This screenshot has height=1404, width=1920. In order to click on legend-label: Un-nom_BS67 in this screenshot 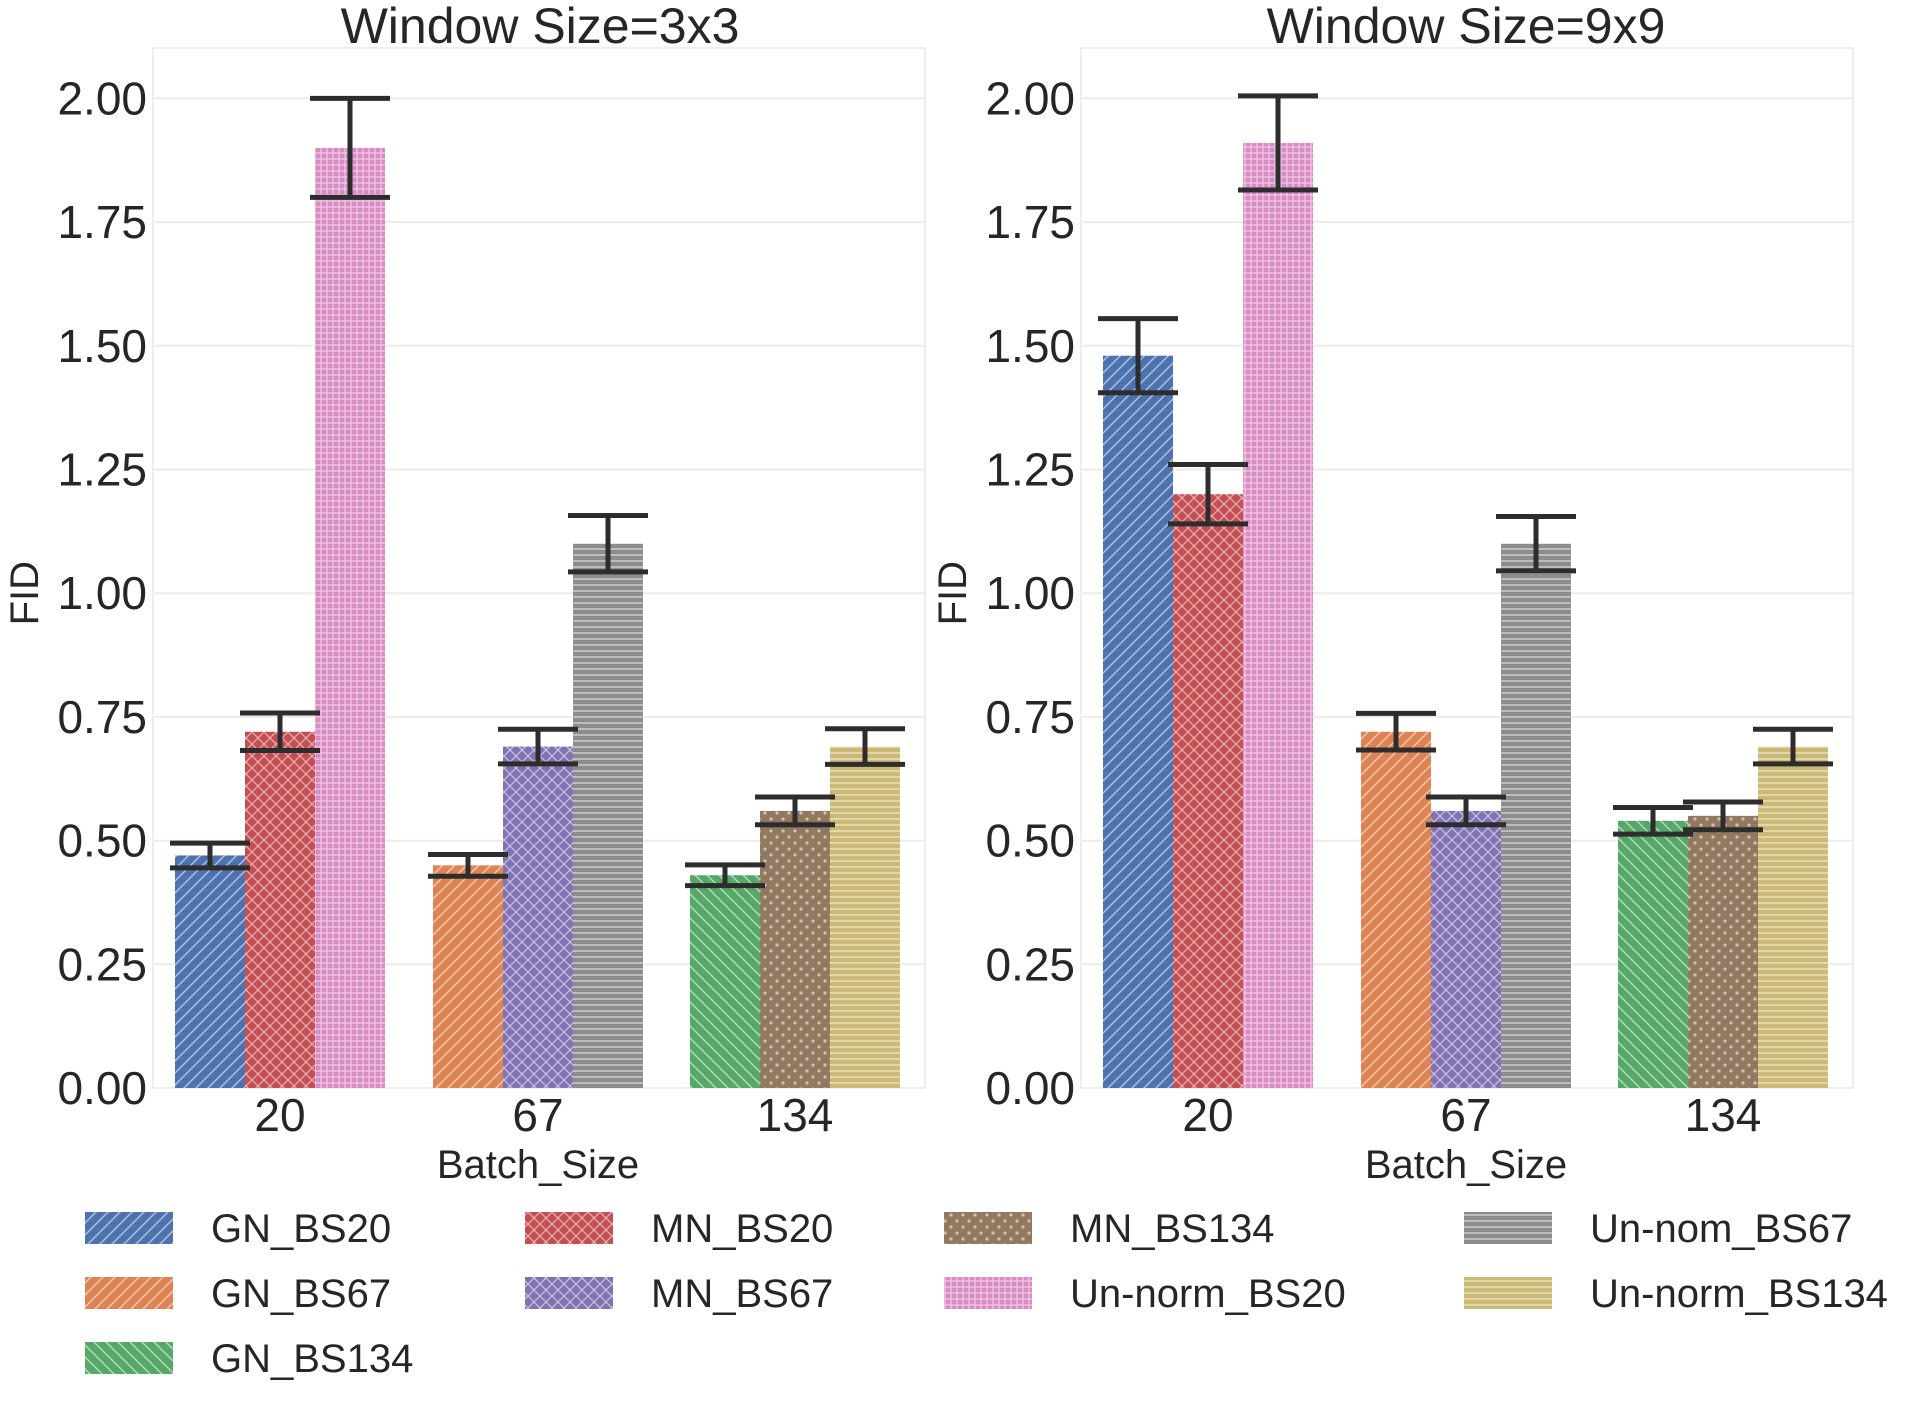, I will do `click(1721, 1229)`.